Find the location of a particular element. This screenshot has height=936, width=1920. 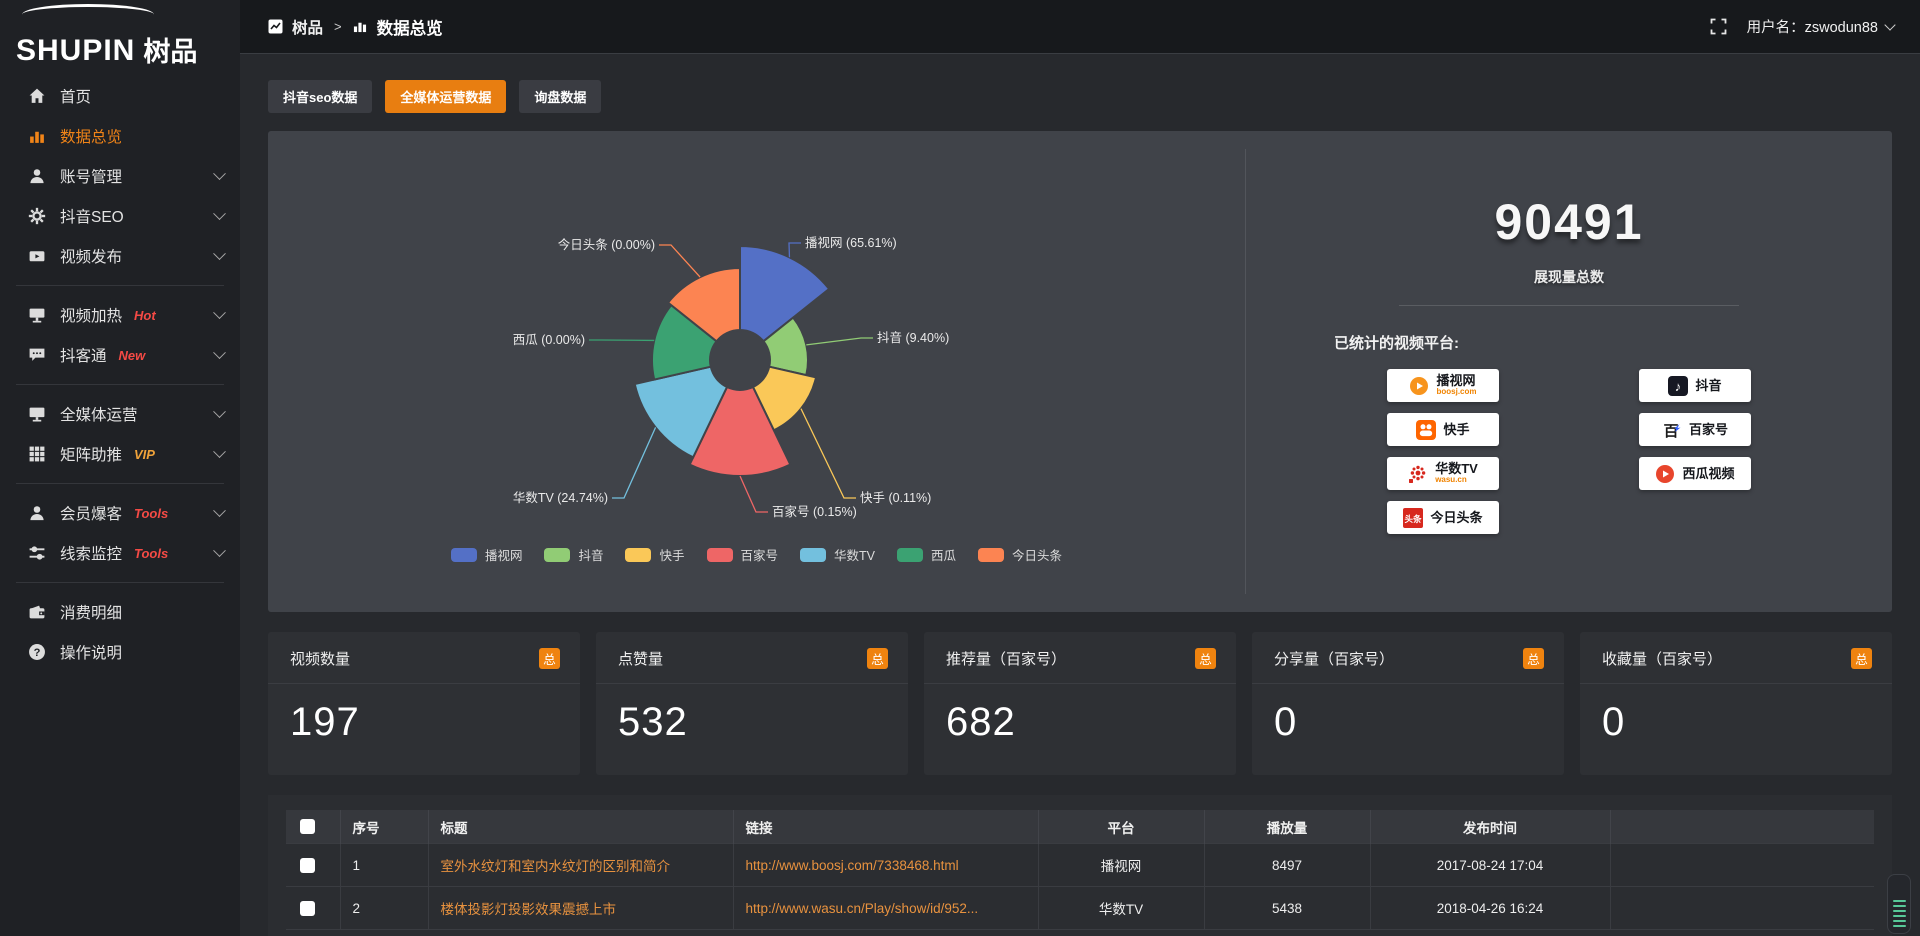

legend-item-4: 华数TV is located at coordinates (837, 554).